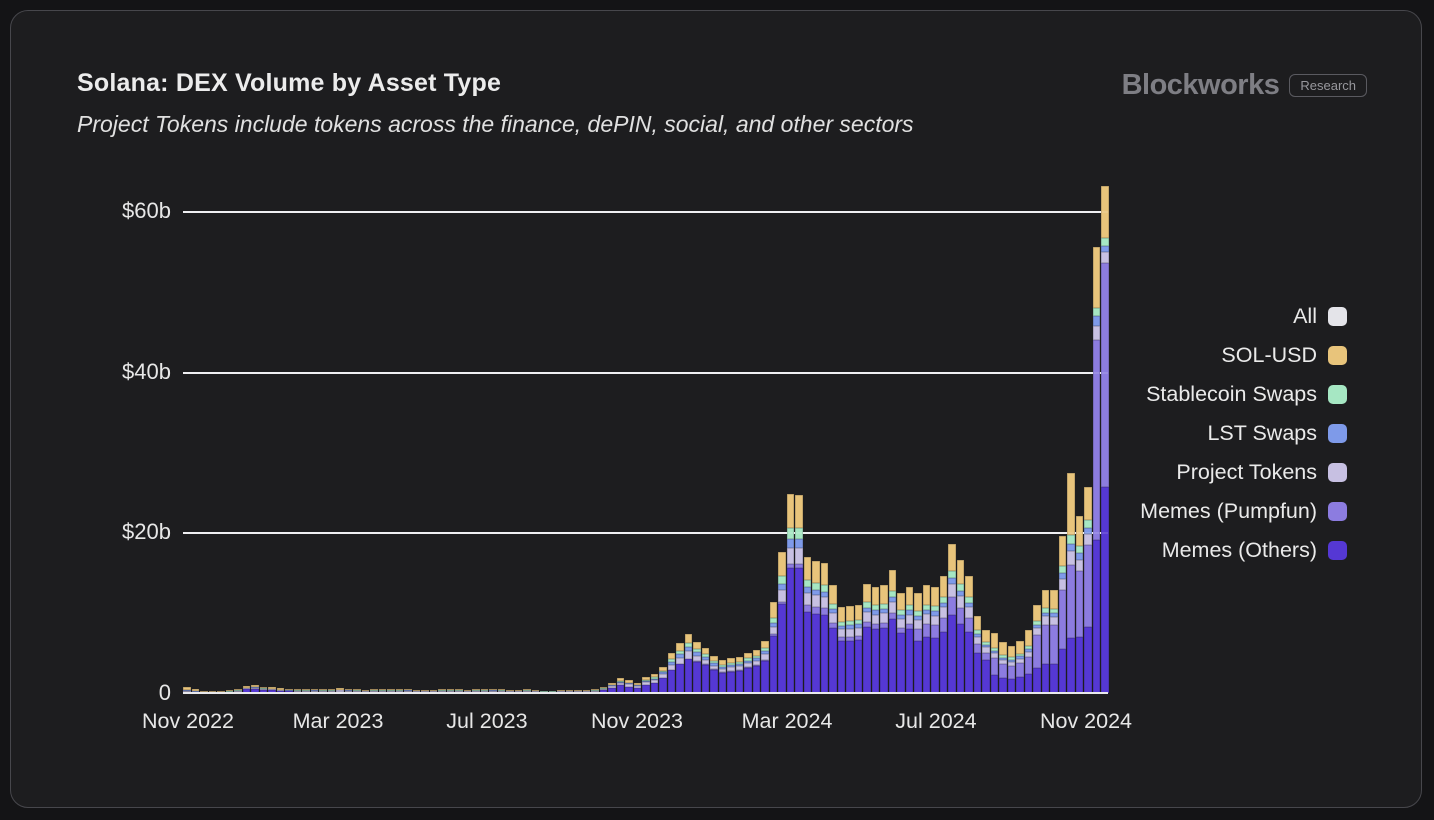 The height and width of the screenshot is (820, 1434). Describe the element at coordinates (1243, 550) in the screenshot. I see `legend-item-memes_others: Memes (Others)` at that location.